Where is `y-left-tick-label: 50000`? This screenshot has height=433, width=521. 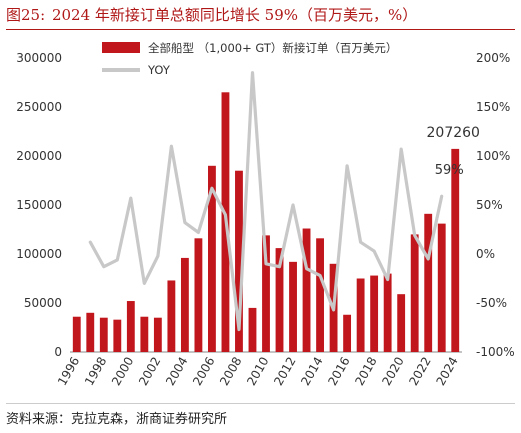
y-left-tick-label: 50000 is located at coordinates (43, 303).